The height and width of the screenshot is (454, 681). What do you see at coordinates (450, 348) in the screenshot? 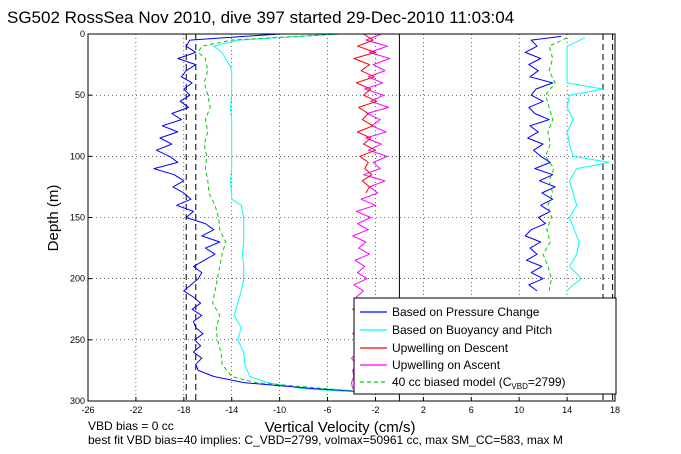
I see `legend-label-descent: Upwelling on Descent` at bounding box center [450, 348].